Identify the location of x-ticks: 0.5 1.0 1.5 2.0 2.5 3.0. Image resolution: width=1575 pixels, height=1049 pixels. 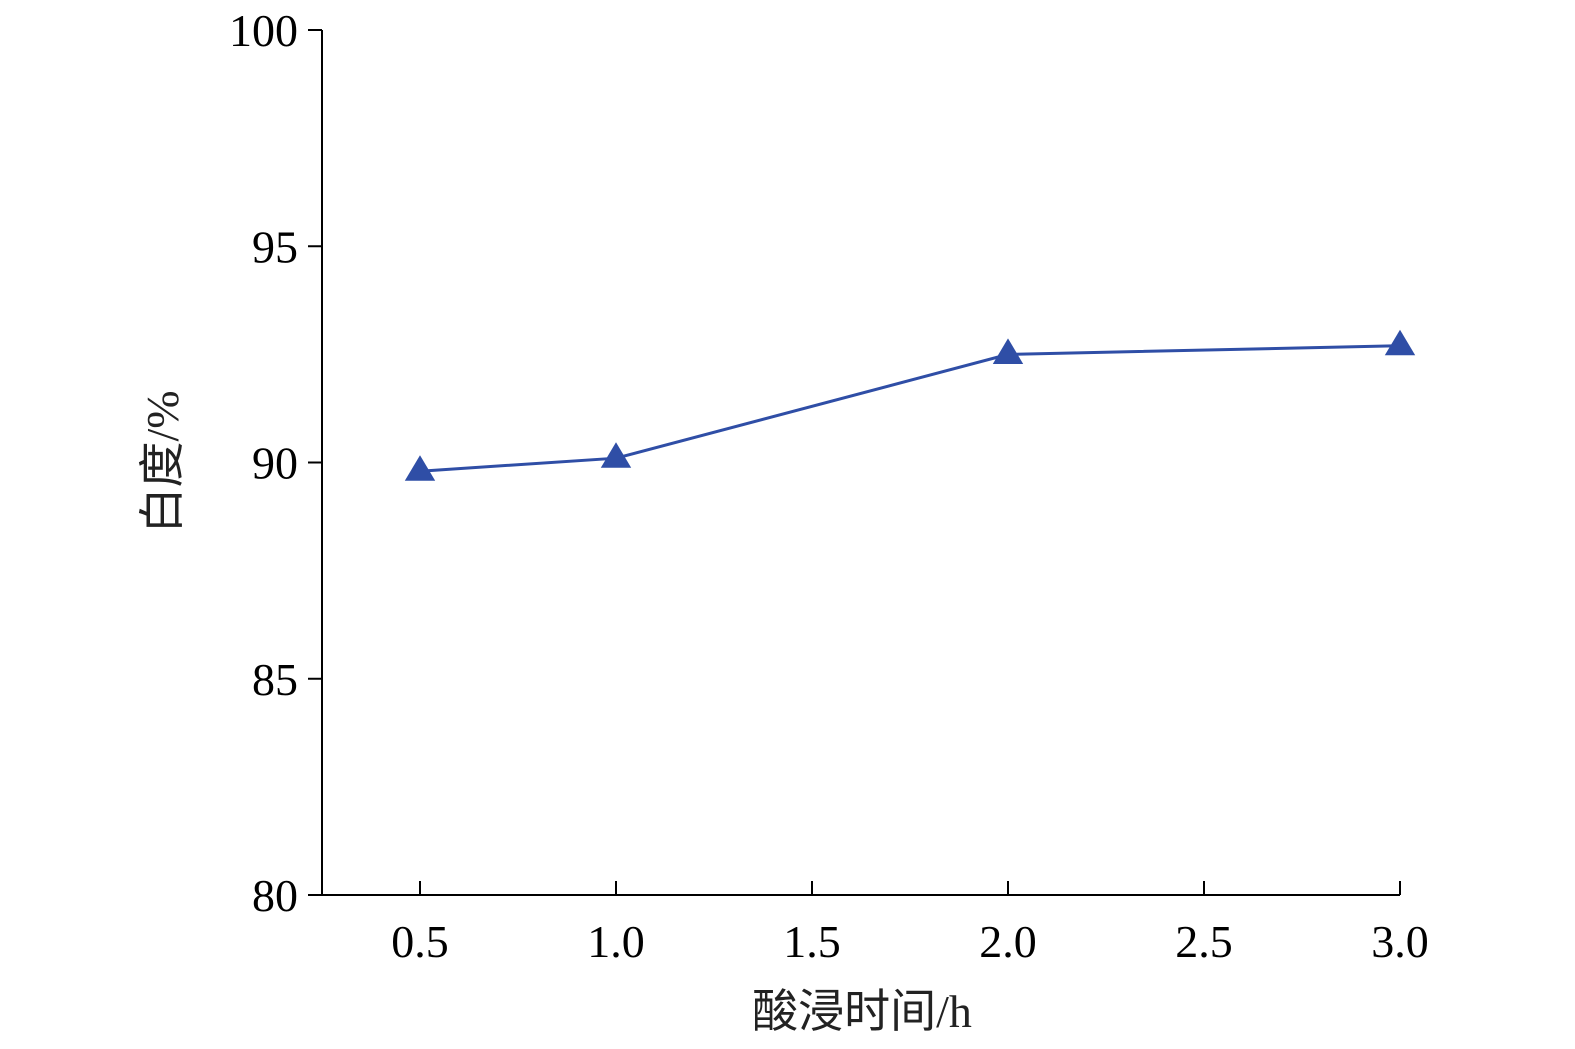
(910, 924).